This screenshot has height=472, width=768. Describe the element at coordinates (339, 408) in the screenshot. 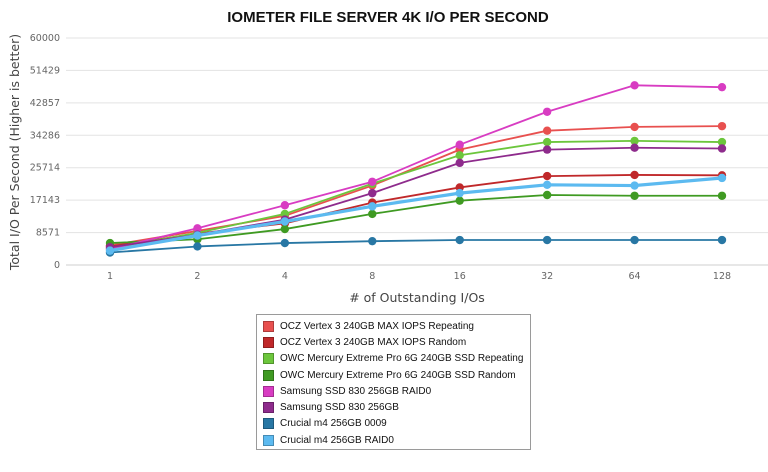

I see `legend-label: Samsung SSD 830 256GB` at that location.